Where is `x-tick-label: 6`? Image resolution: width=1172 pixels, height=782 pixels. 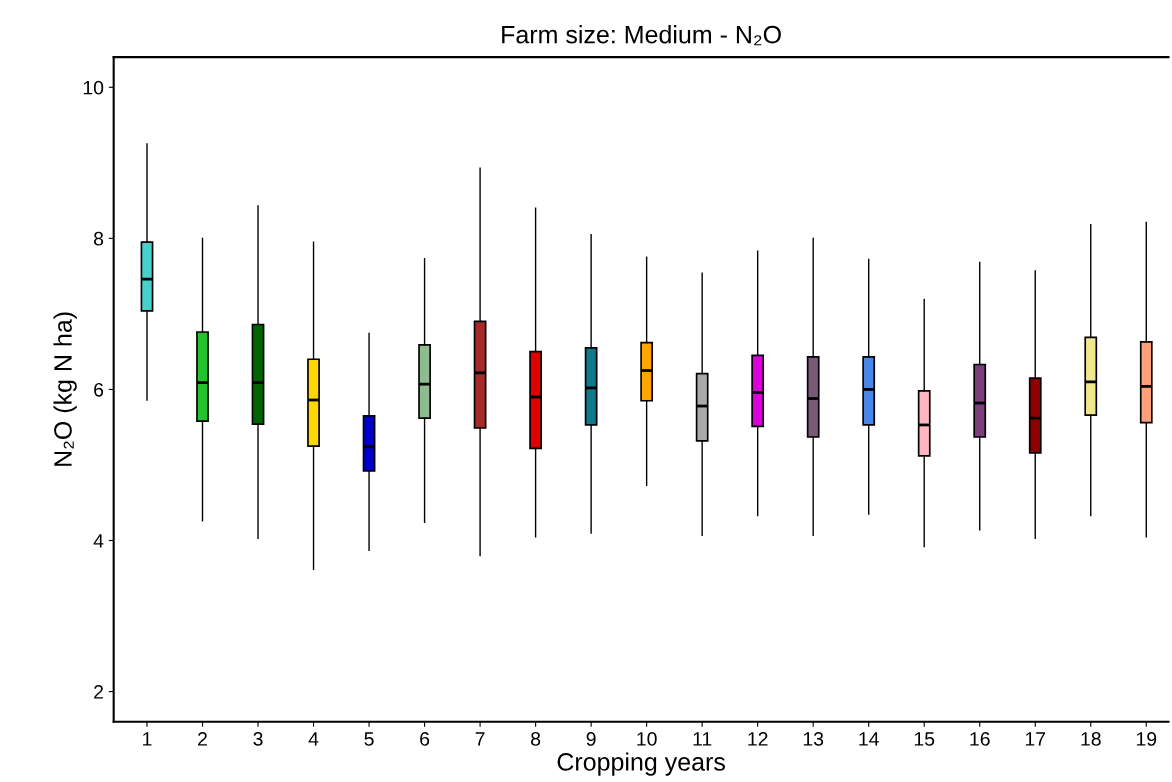
x-tick-label: 6 is located at coordinates (425, 739).